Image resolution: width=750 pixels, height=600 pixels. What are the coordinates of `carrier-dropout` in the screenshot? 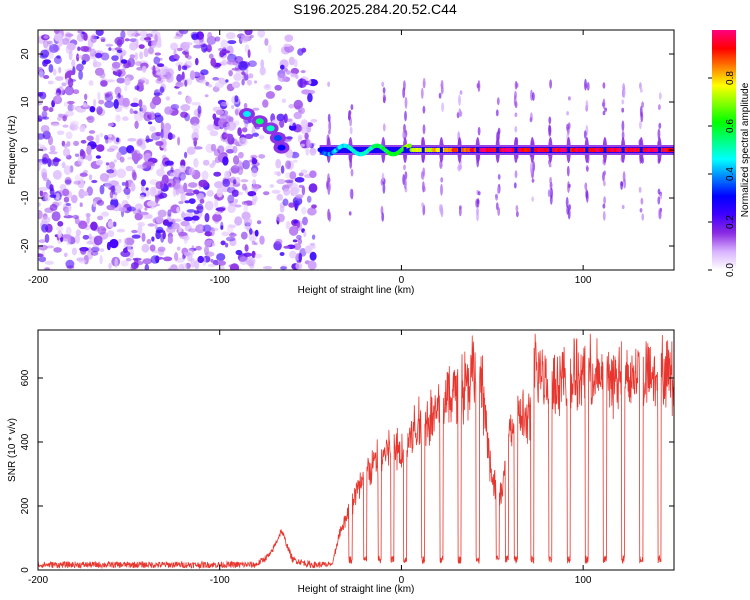 It's located at (498, 150).